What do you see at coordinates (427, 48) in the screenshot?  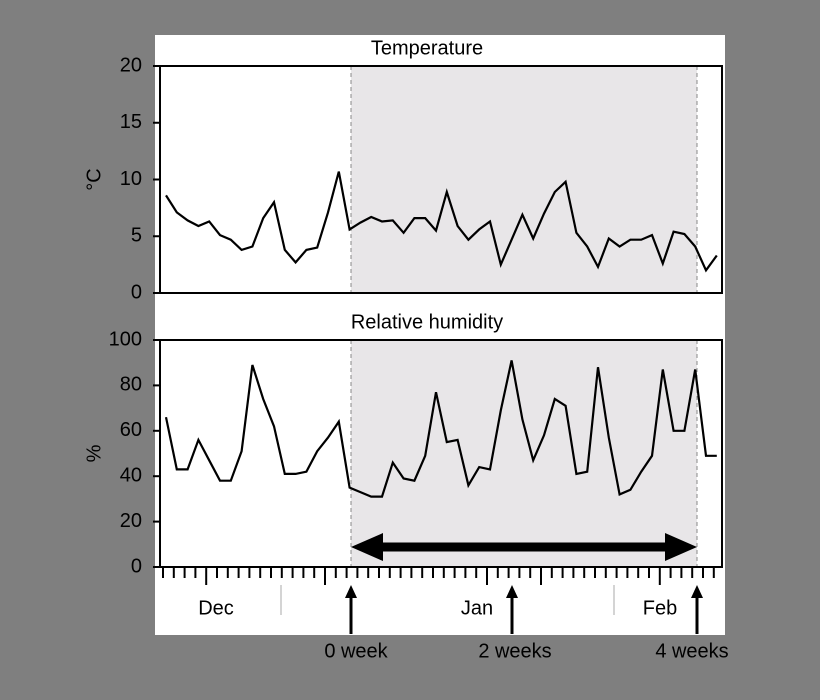 I see `panel-title: Temperature` at bounding box center [427, 48].